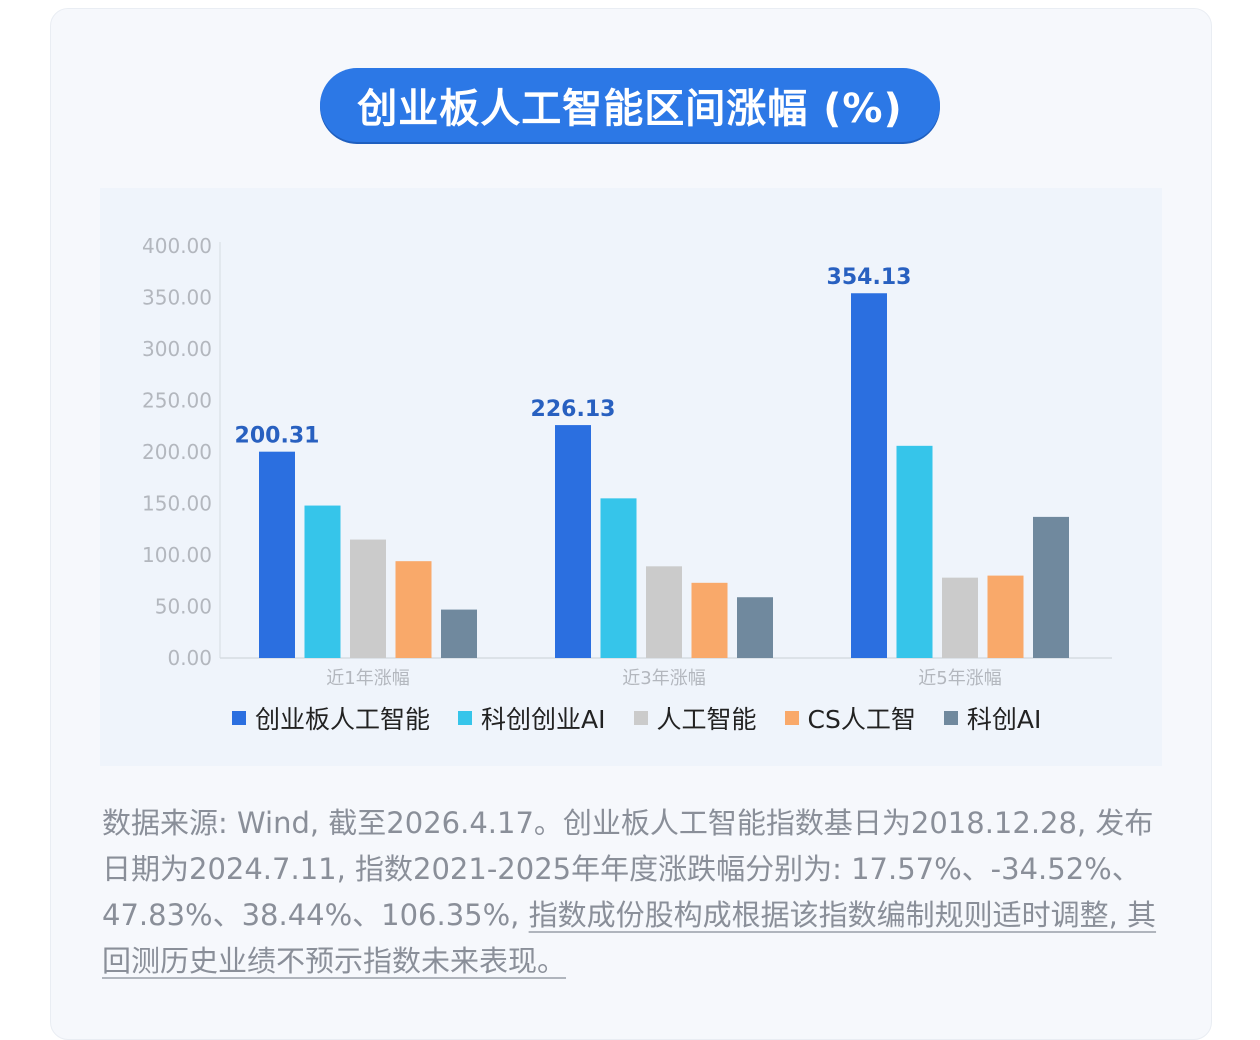 The width and height of the screenshot is (1260, 1040). I want to click on x-category-label: 近3年涨幅, so click(663, 678).